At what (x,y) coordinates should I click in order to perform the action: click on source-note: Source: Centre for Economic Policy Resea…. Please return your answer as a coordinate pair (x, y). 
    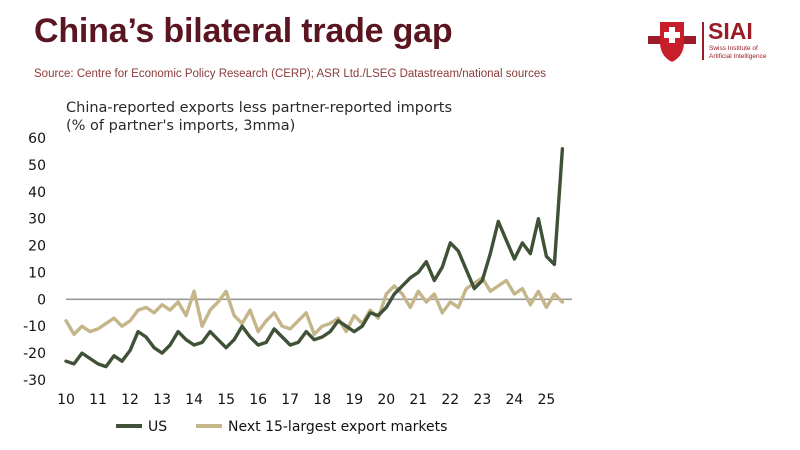
    Looking at the image, I should click on (290, 74).